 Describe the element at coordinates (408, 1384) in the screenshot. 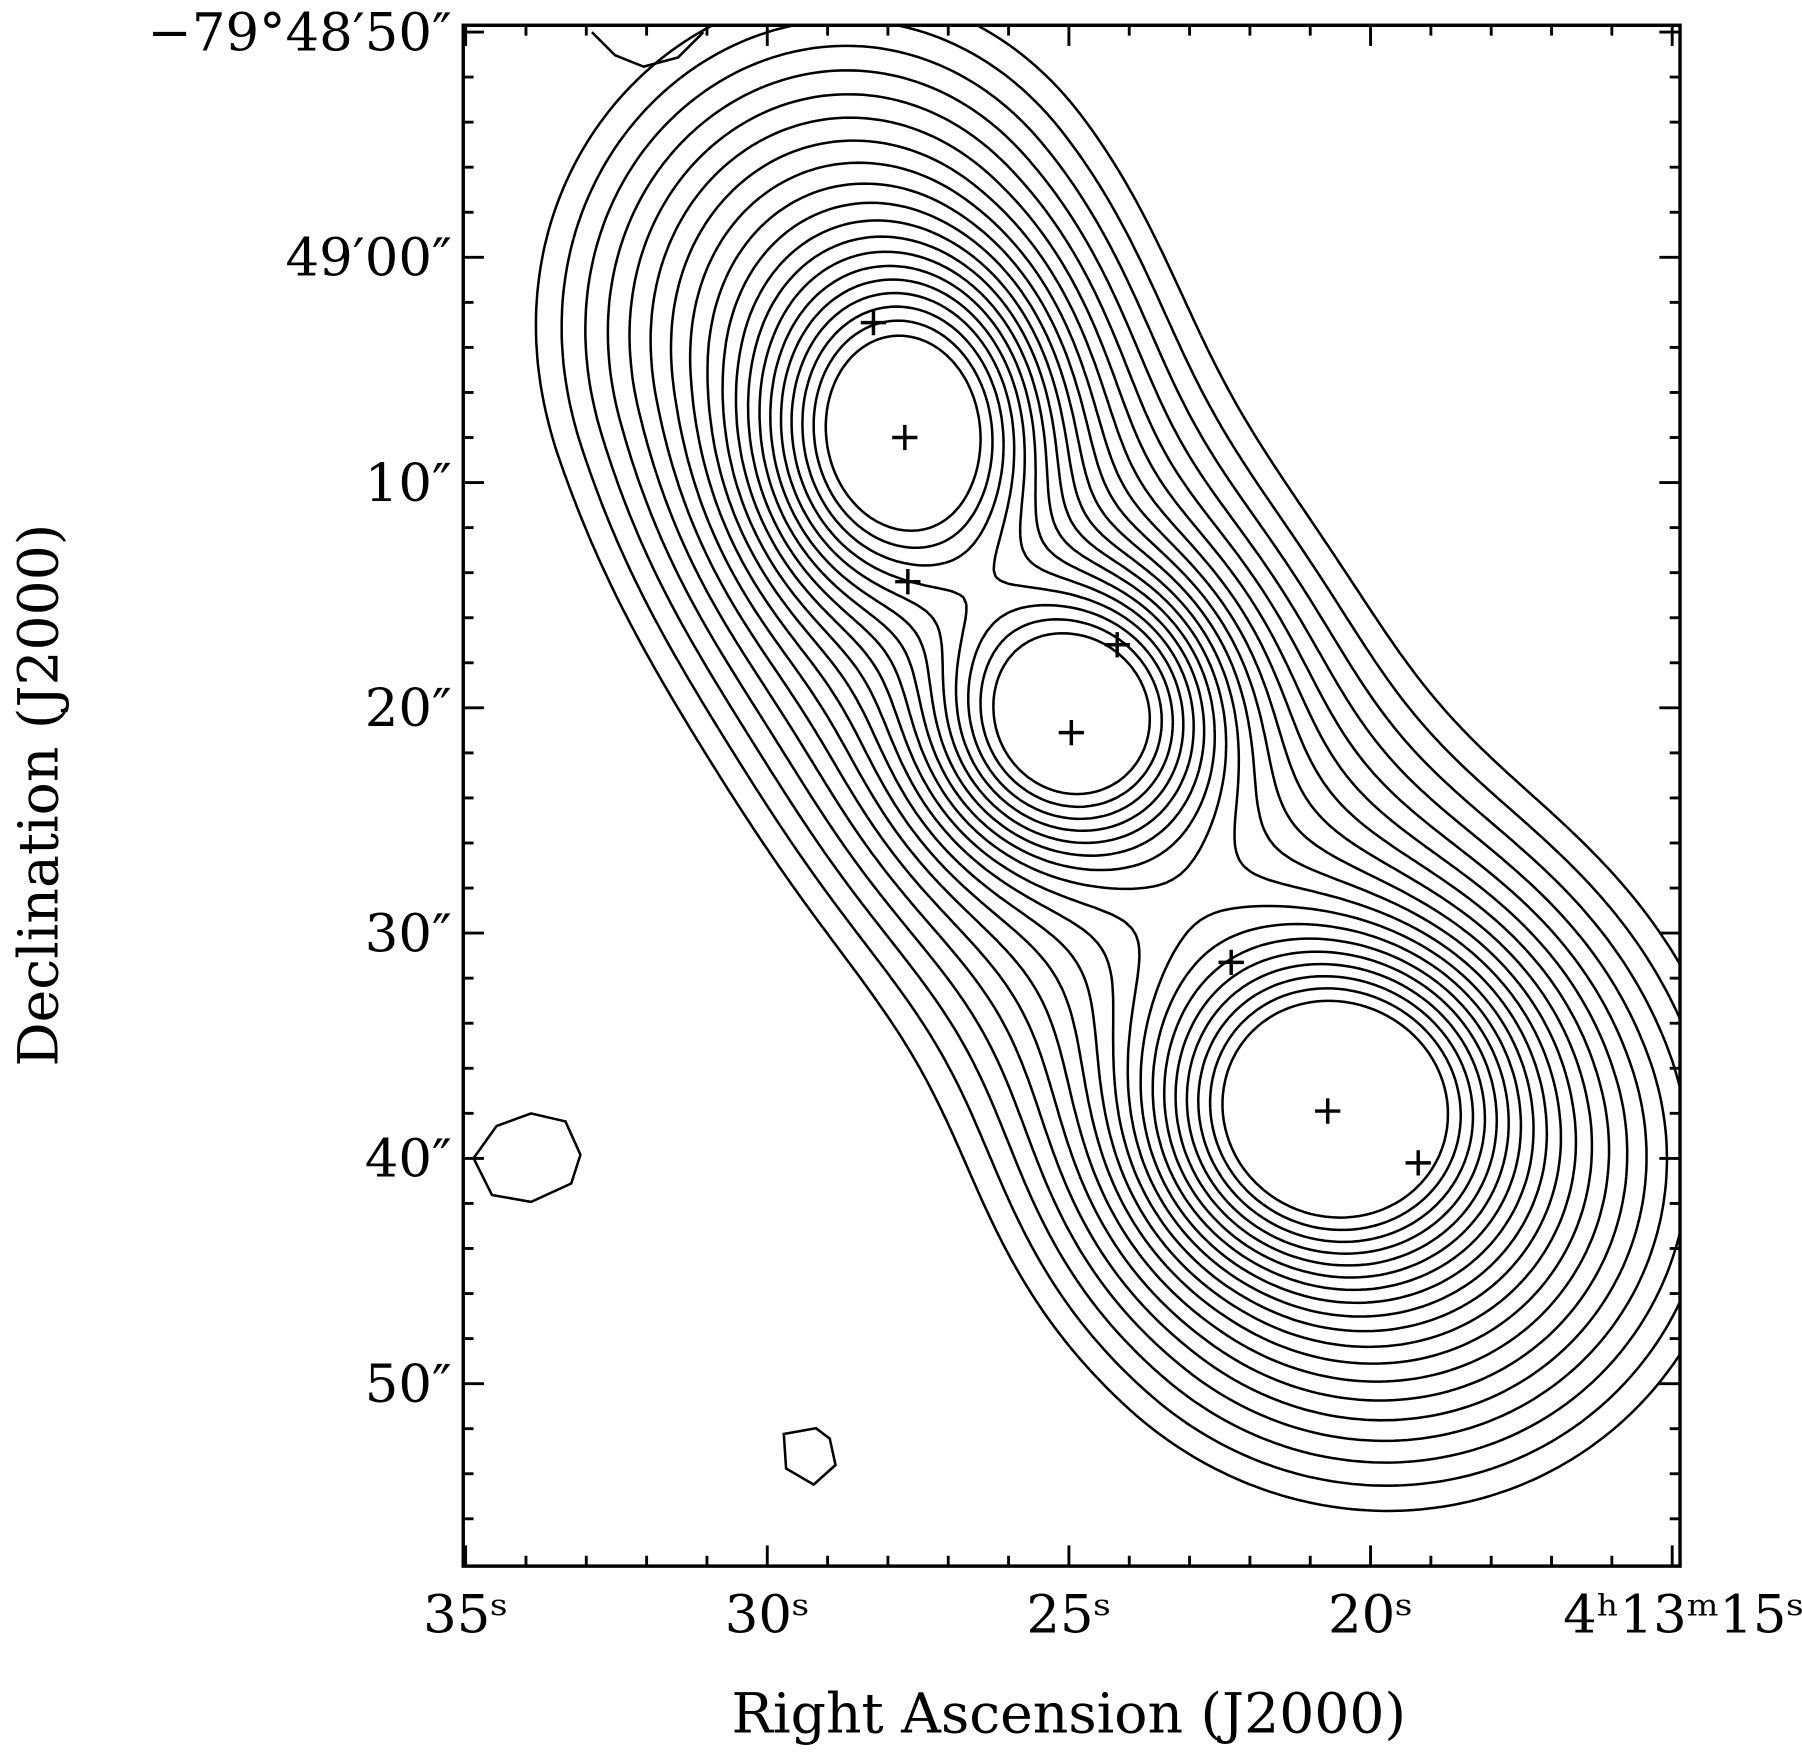

I see `y-tick-label: 50″` at that location.